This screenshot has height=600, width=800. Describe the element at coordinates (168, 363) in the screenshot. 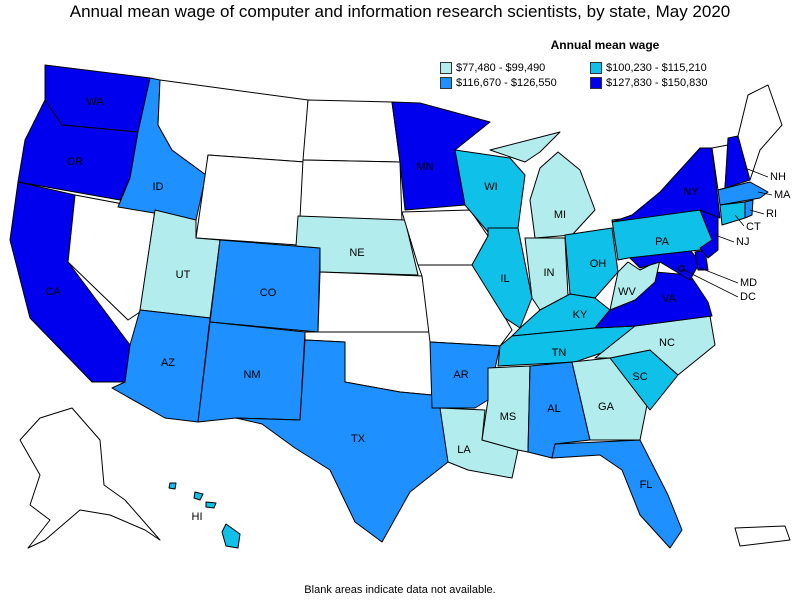

I see `label-az: AZ` at that location.